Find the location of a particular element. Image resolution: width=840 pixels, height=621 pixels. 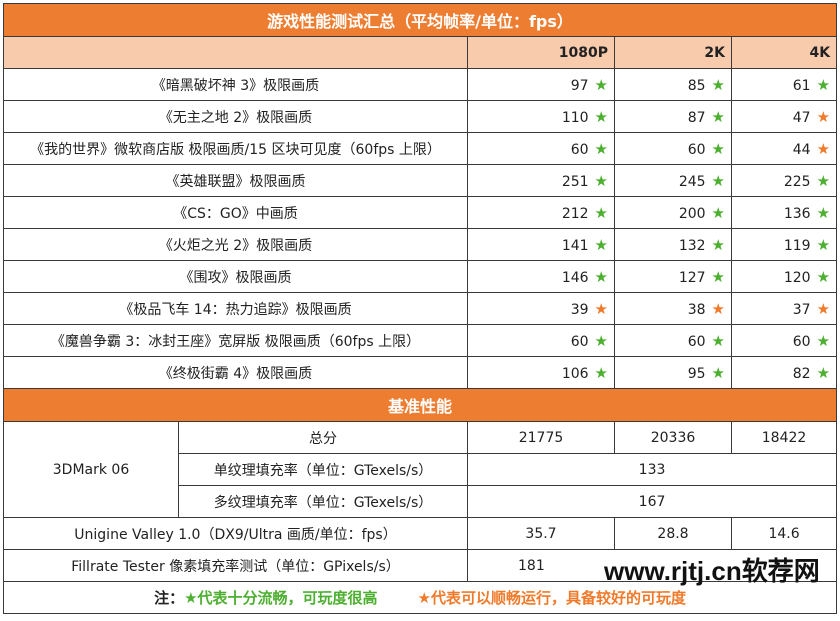

table-row: 《无主之地 2》极限画质 110 ★ 87 ★ 47 ★ is located at coordinates (420, 116).